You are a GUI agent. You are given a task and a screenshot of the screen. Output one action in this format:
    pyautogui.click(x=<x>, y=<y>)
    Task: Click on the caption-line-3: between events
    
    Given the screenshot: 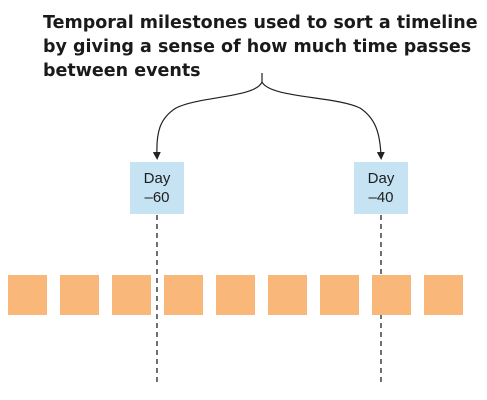 What is the action you would take?
    pyautogui.click(x=122, y=71)
    